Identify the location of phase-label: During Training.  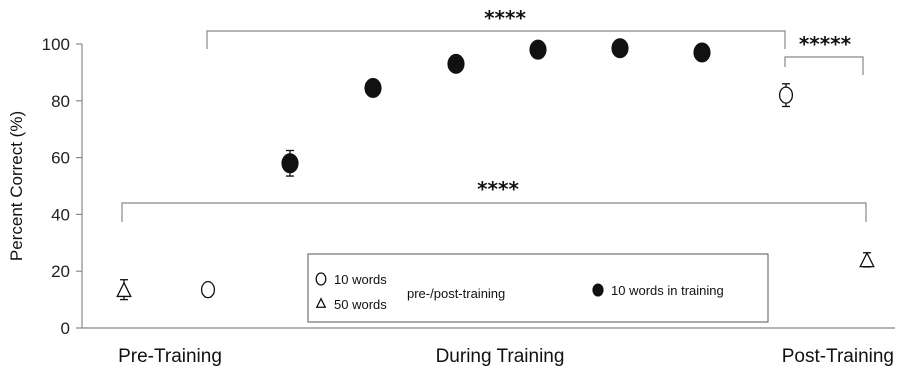
(500, 356).